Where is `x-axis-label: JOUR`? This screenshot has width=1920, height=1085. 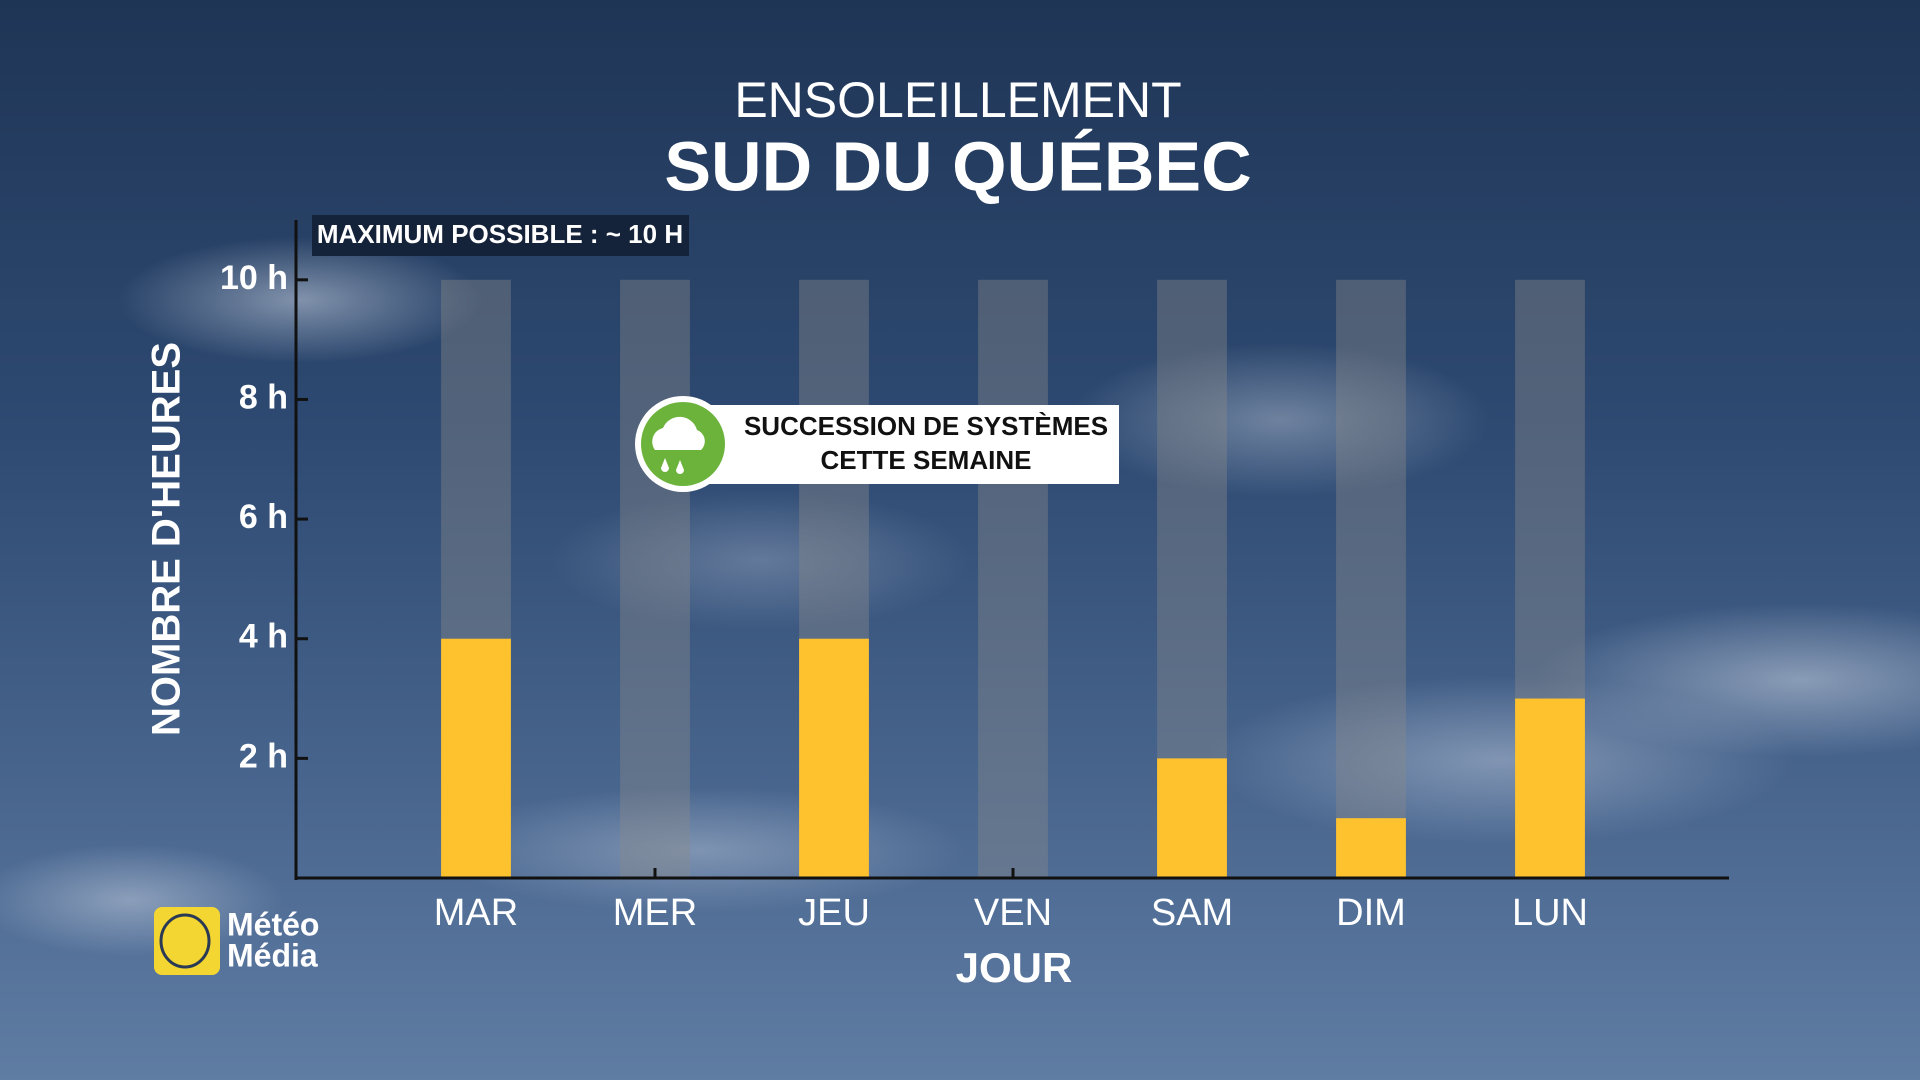 x-axis-label: JOUR is located at coordinates (1014, 967).